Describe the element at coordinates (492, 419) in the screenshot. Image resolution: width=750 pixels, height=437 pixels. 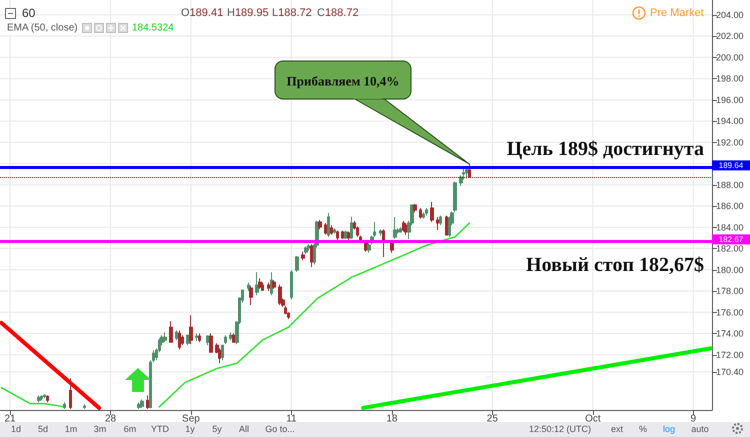
I see `x-tick-label: 25` at that location.